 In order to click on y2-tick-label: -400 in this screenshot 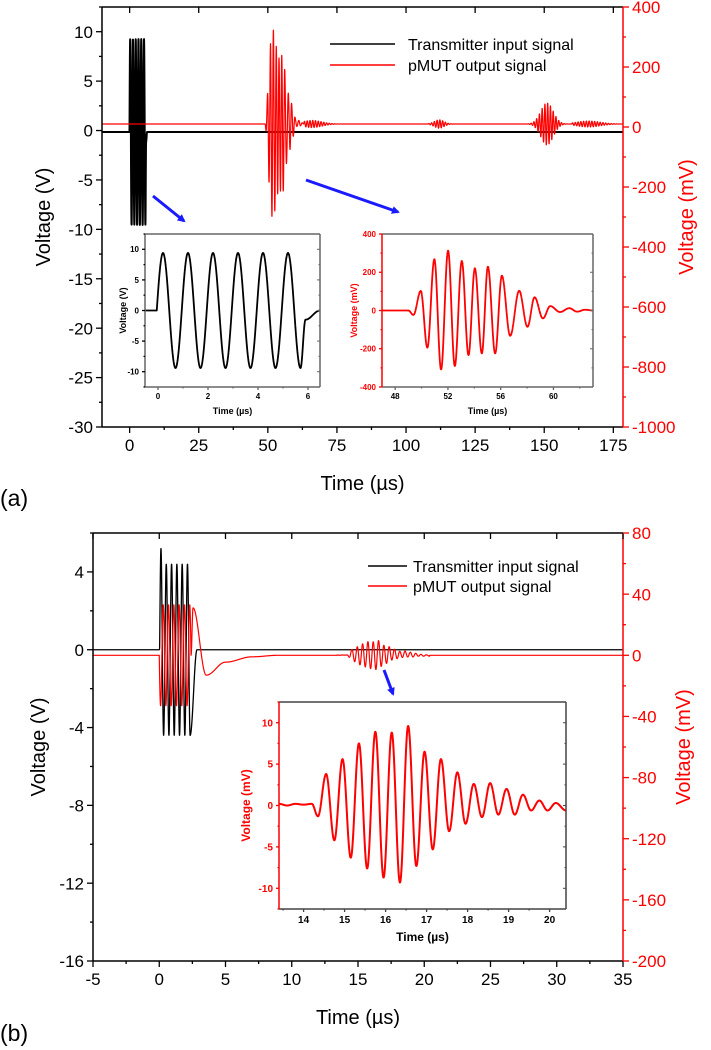, I will do `click(649, 247)`.